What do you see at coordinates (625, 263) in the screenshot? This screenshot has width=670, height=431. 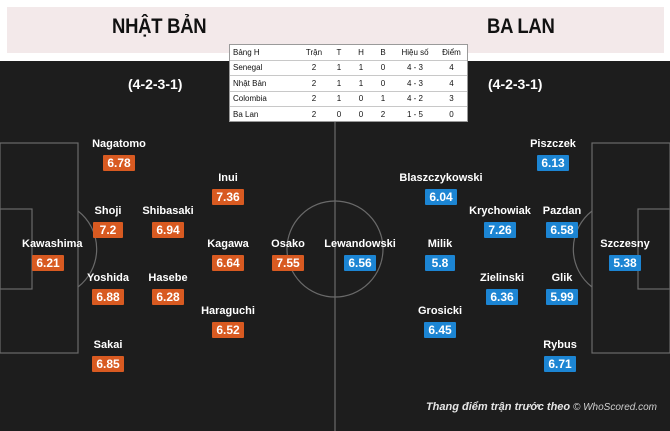 I see `player-rating: 5.38` at bounding box center [625, 263].